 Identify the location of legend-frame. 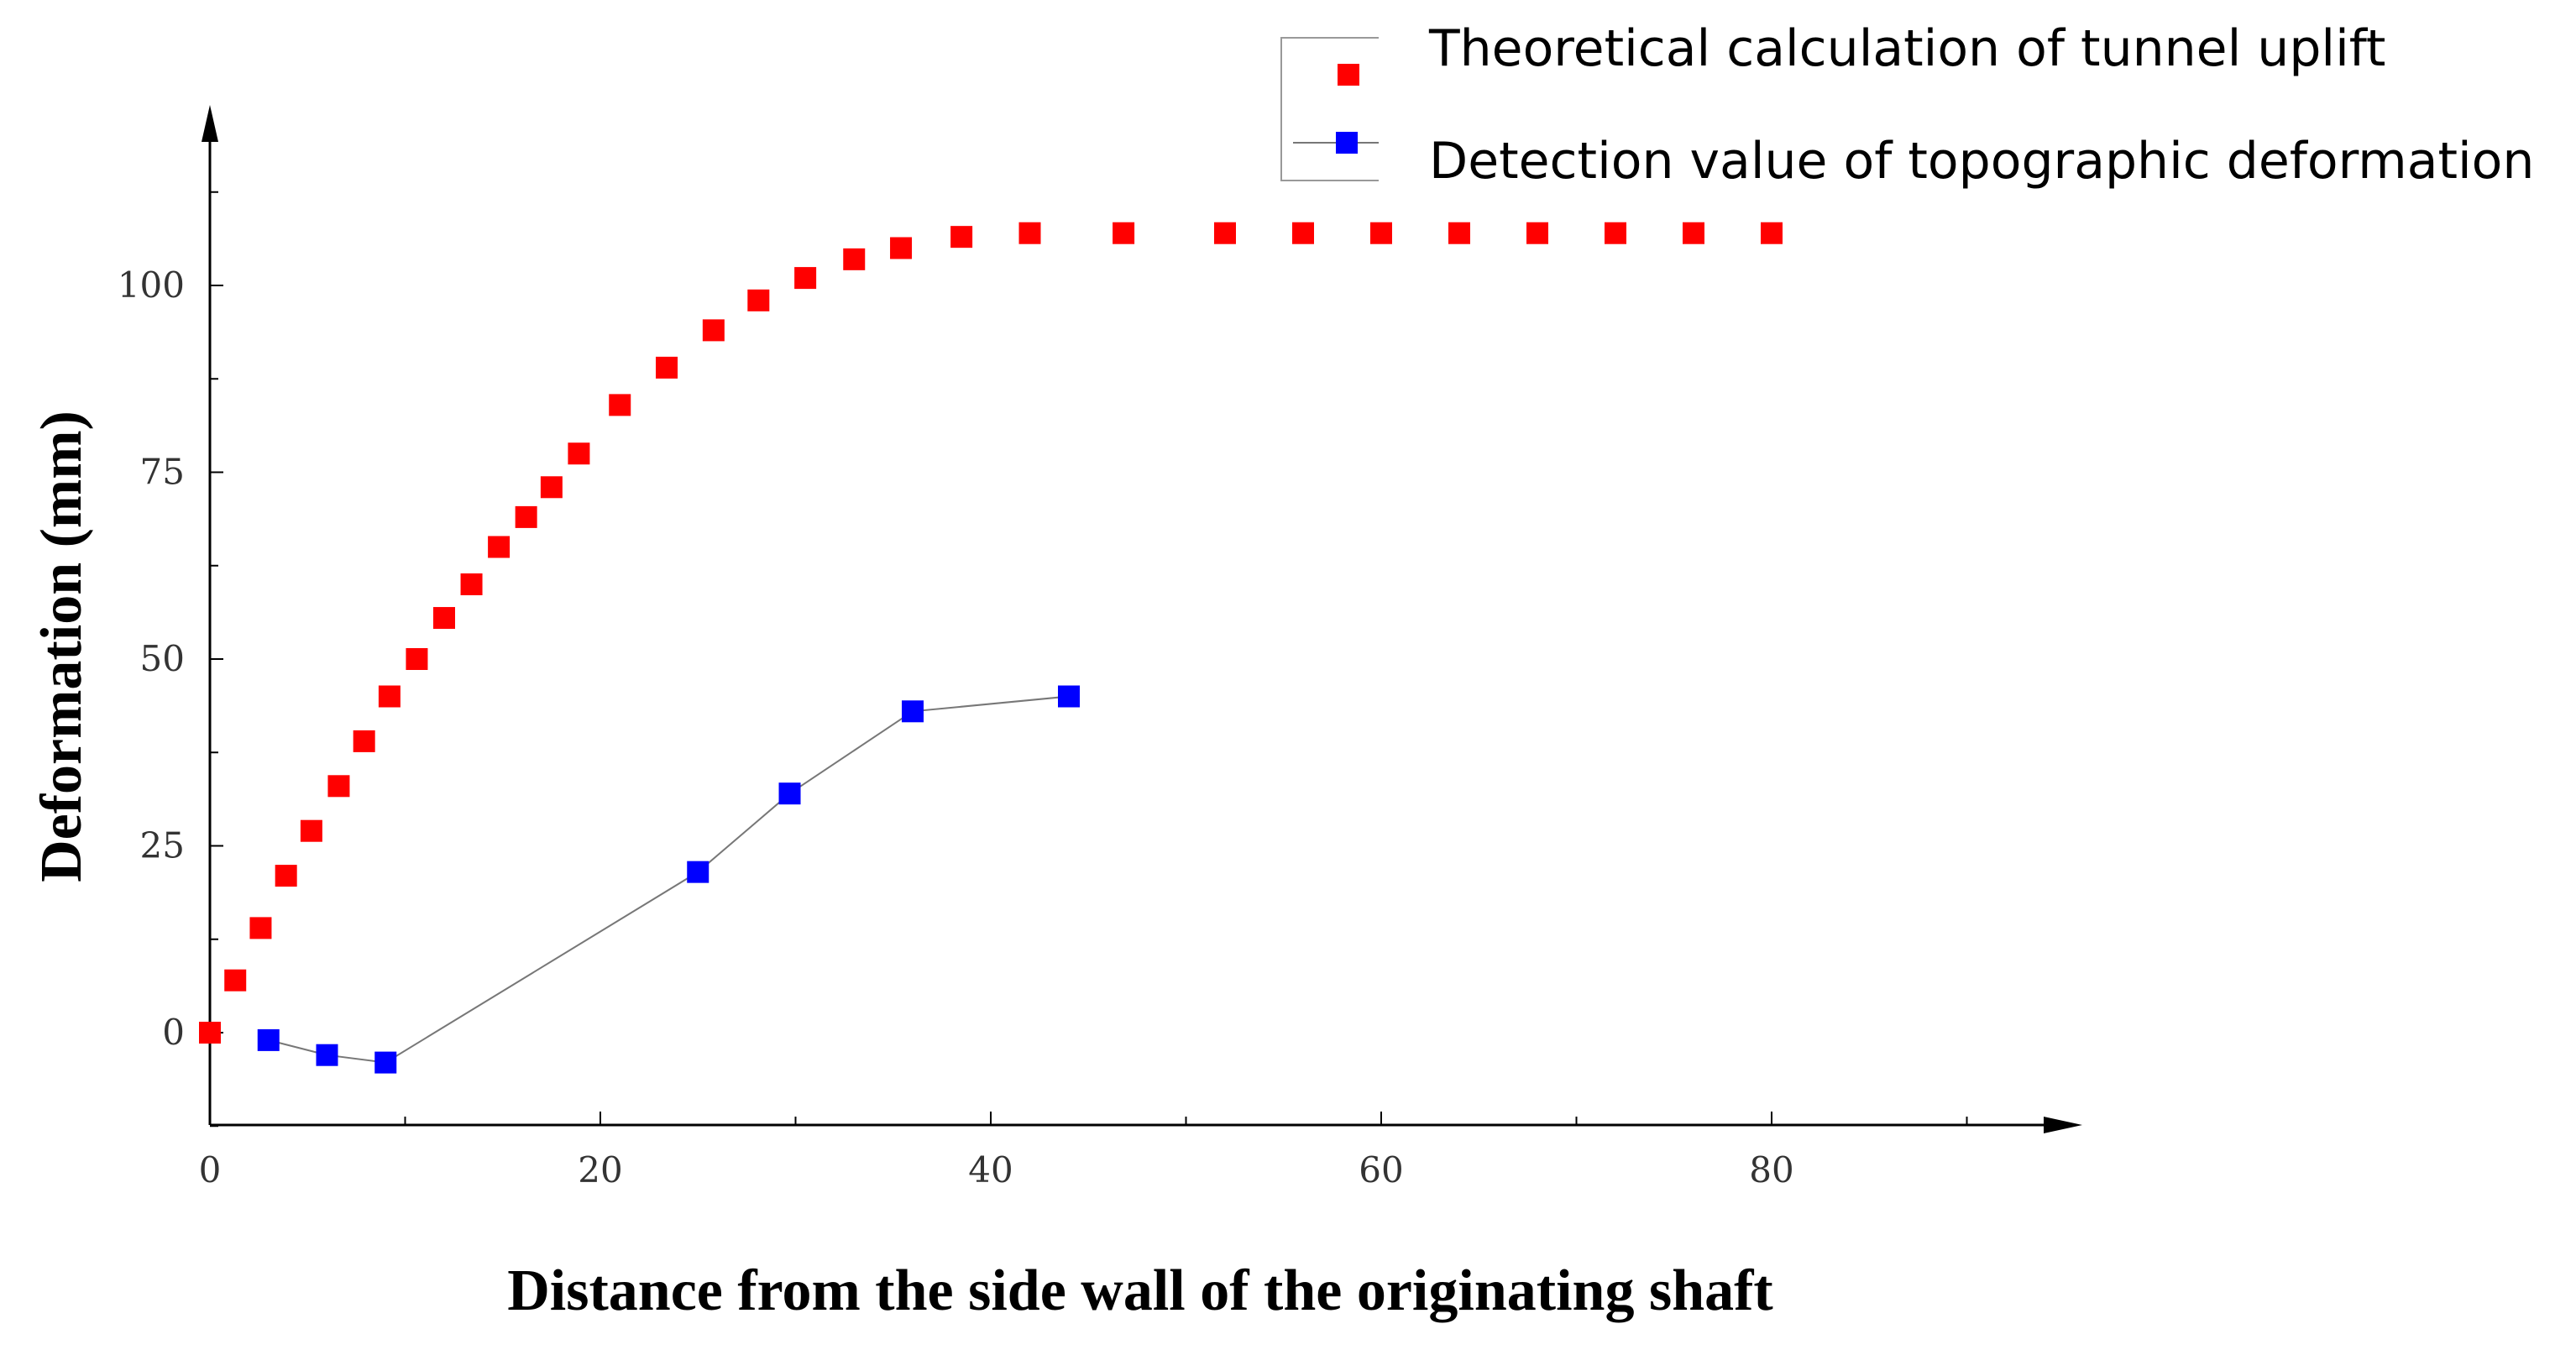
(1330, 109).